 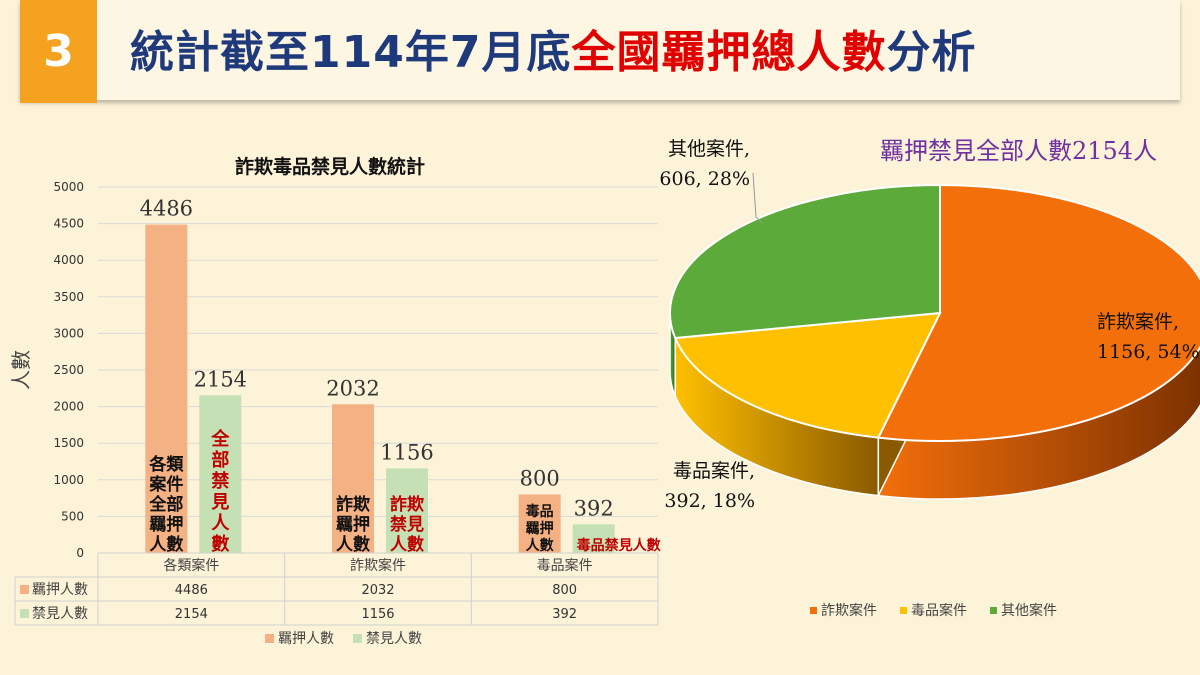 I want to click on bar-annotation: 毒品禁見人數, so click(x=619, y=545).